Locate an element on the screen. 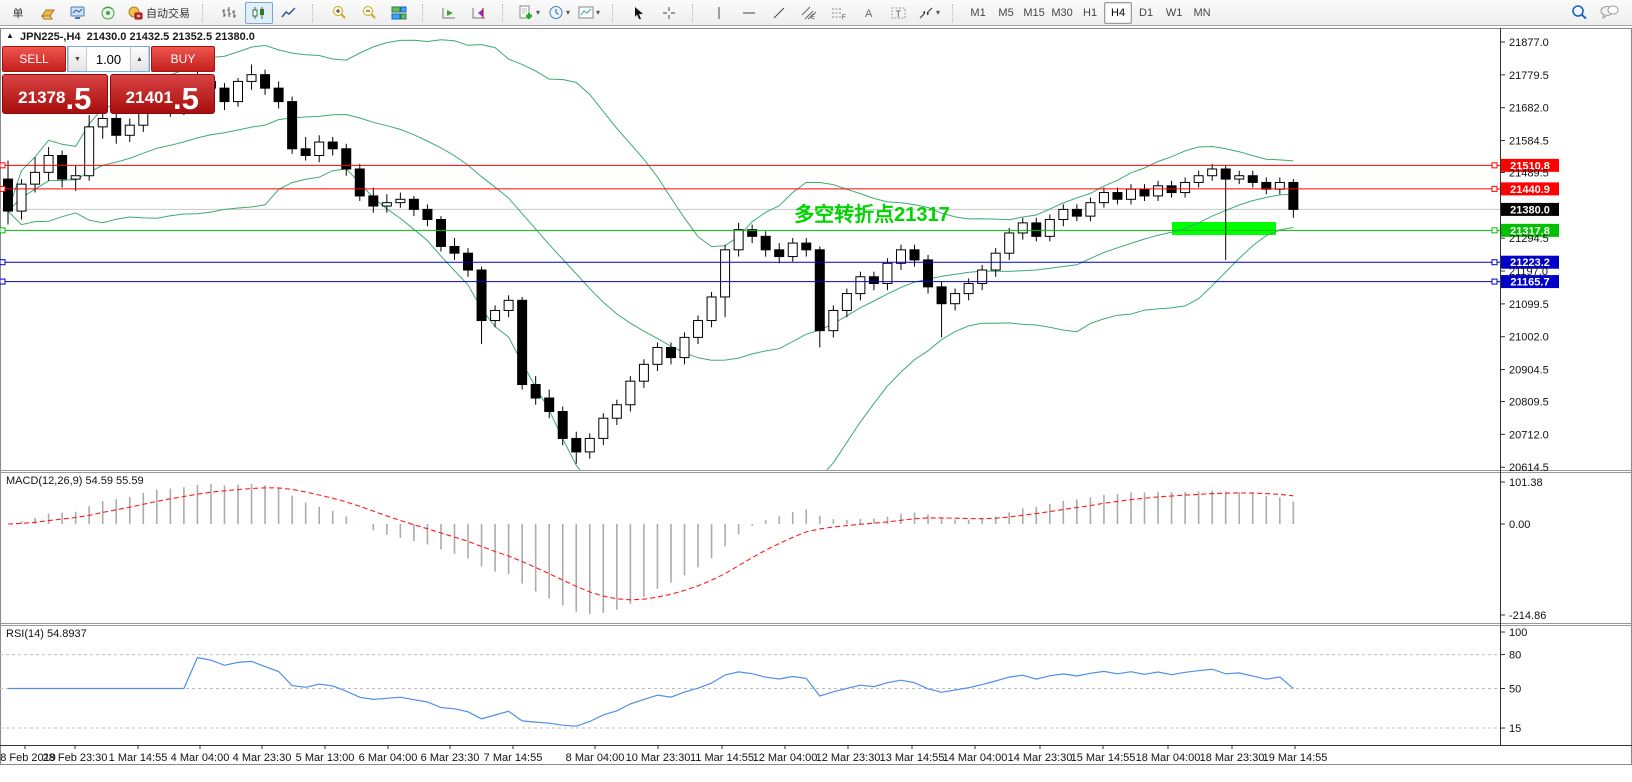  candlestick-chart-icon is located at coordinates (259, 12).